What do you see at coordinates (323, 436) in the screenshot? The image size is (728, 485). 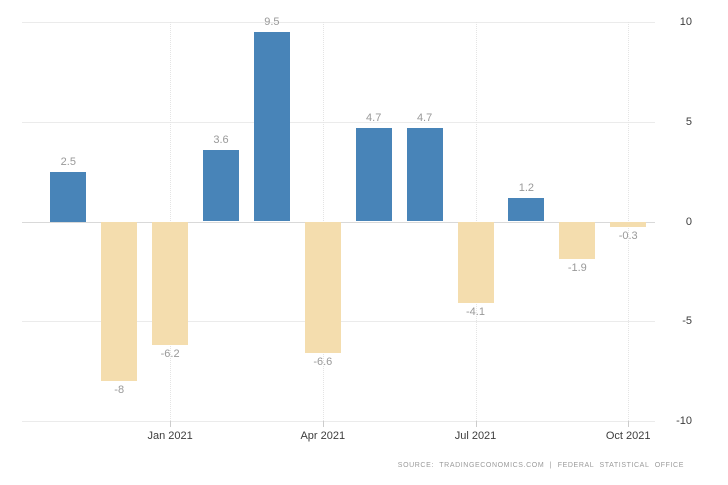 I see `x-tick-label: Apr 2021` at bounding box center [323, 436].